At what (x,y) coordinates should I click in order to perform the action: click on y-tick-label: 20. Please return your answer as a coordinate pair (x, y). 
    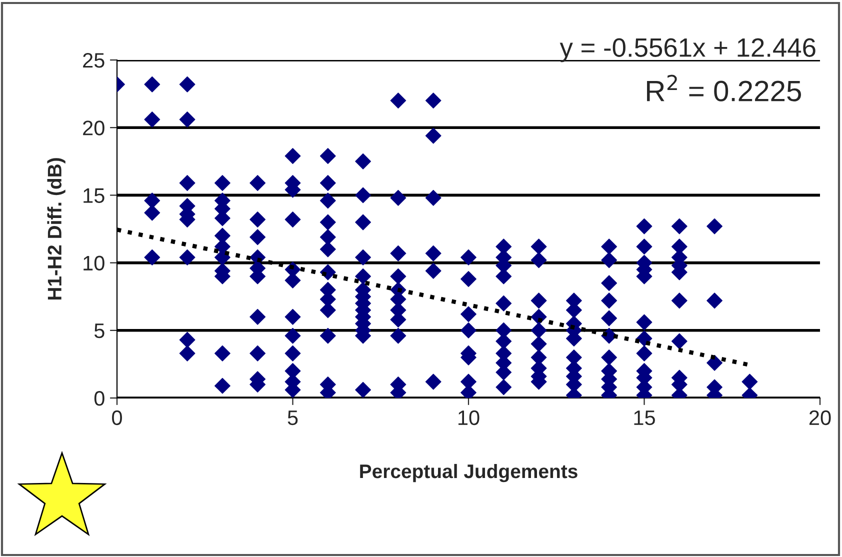
    Looking at the image, I should click on (93, 128).